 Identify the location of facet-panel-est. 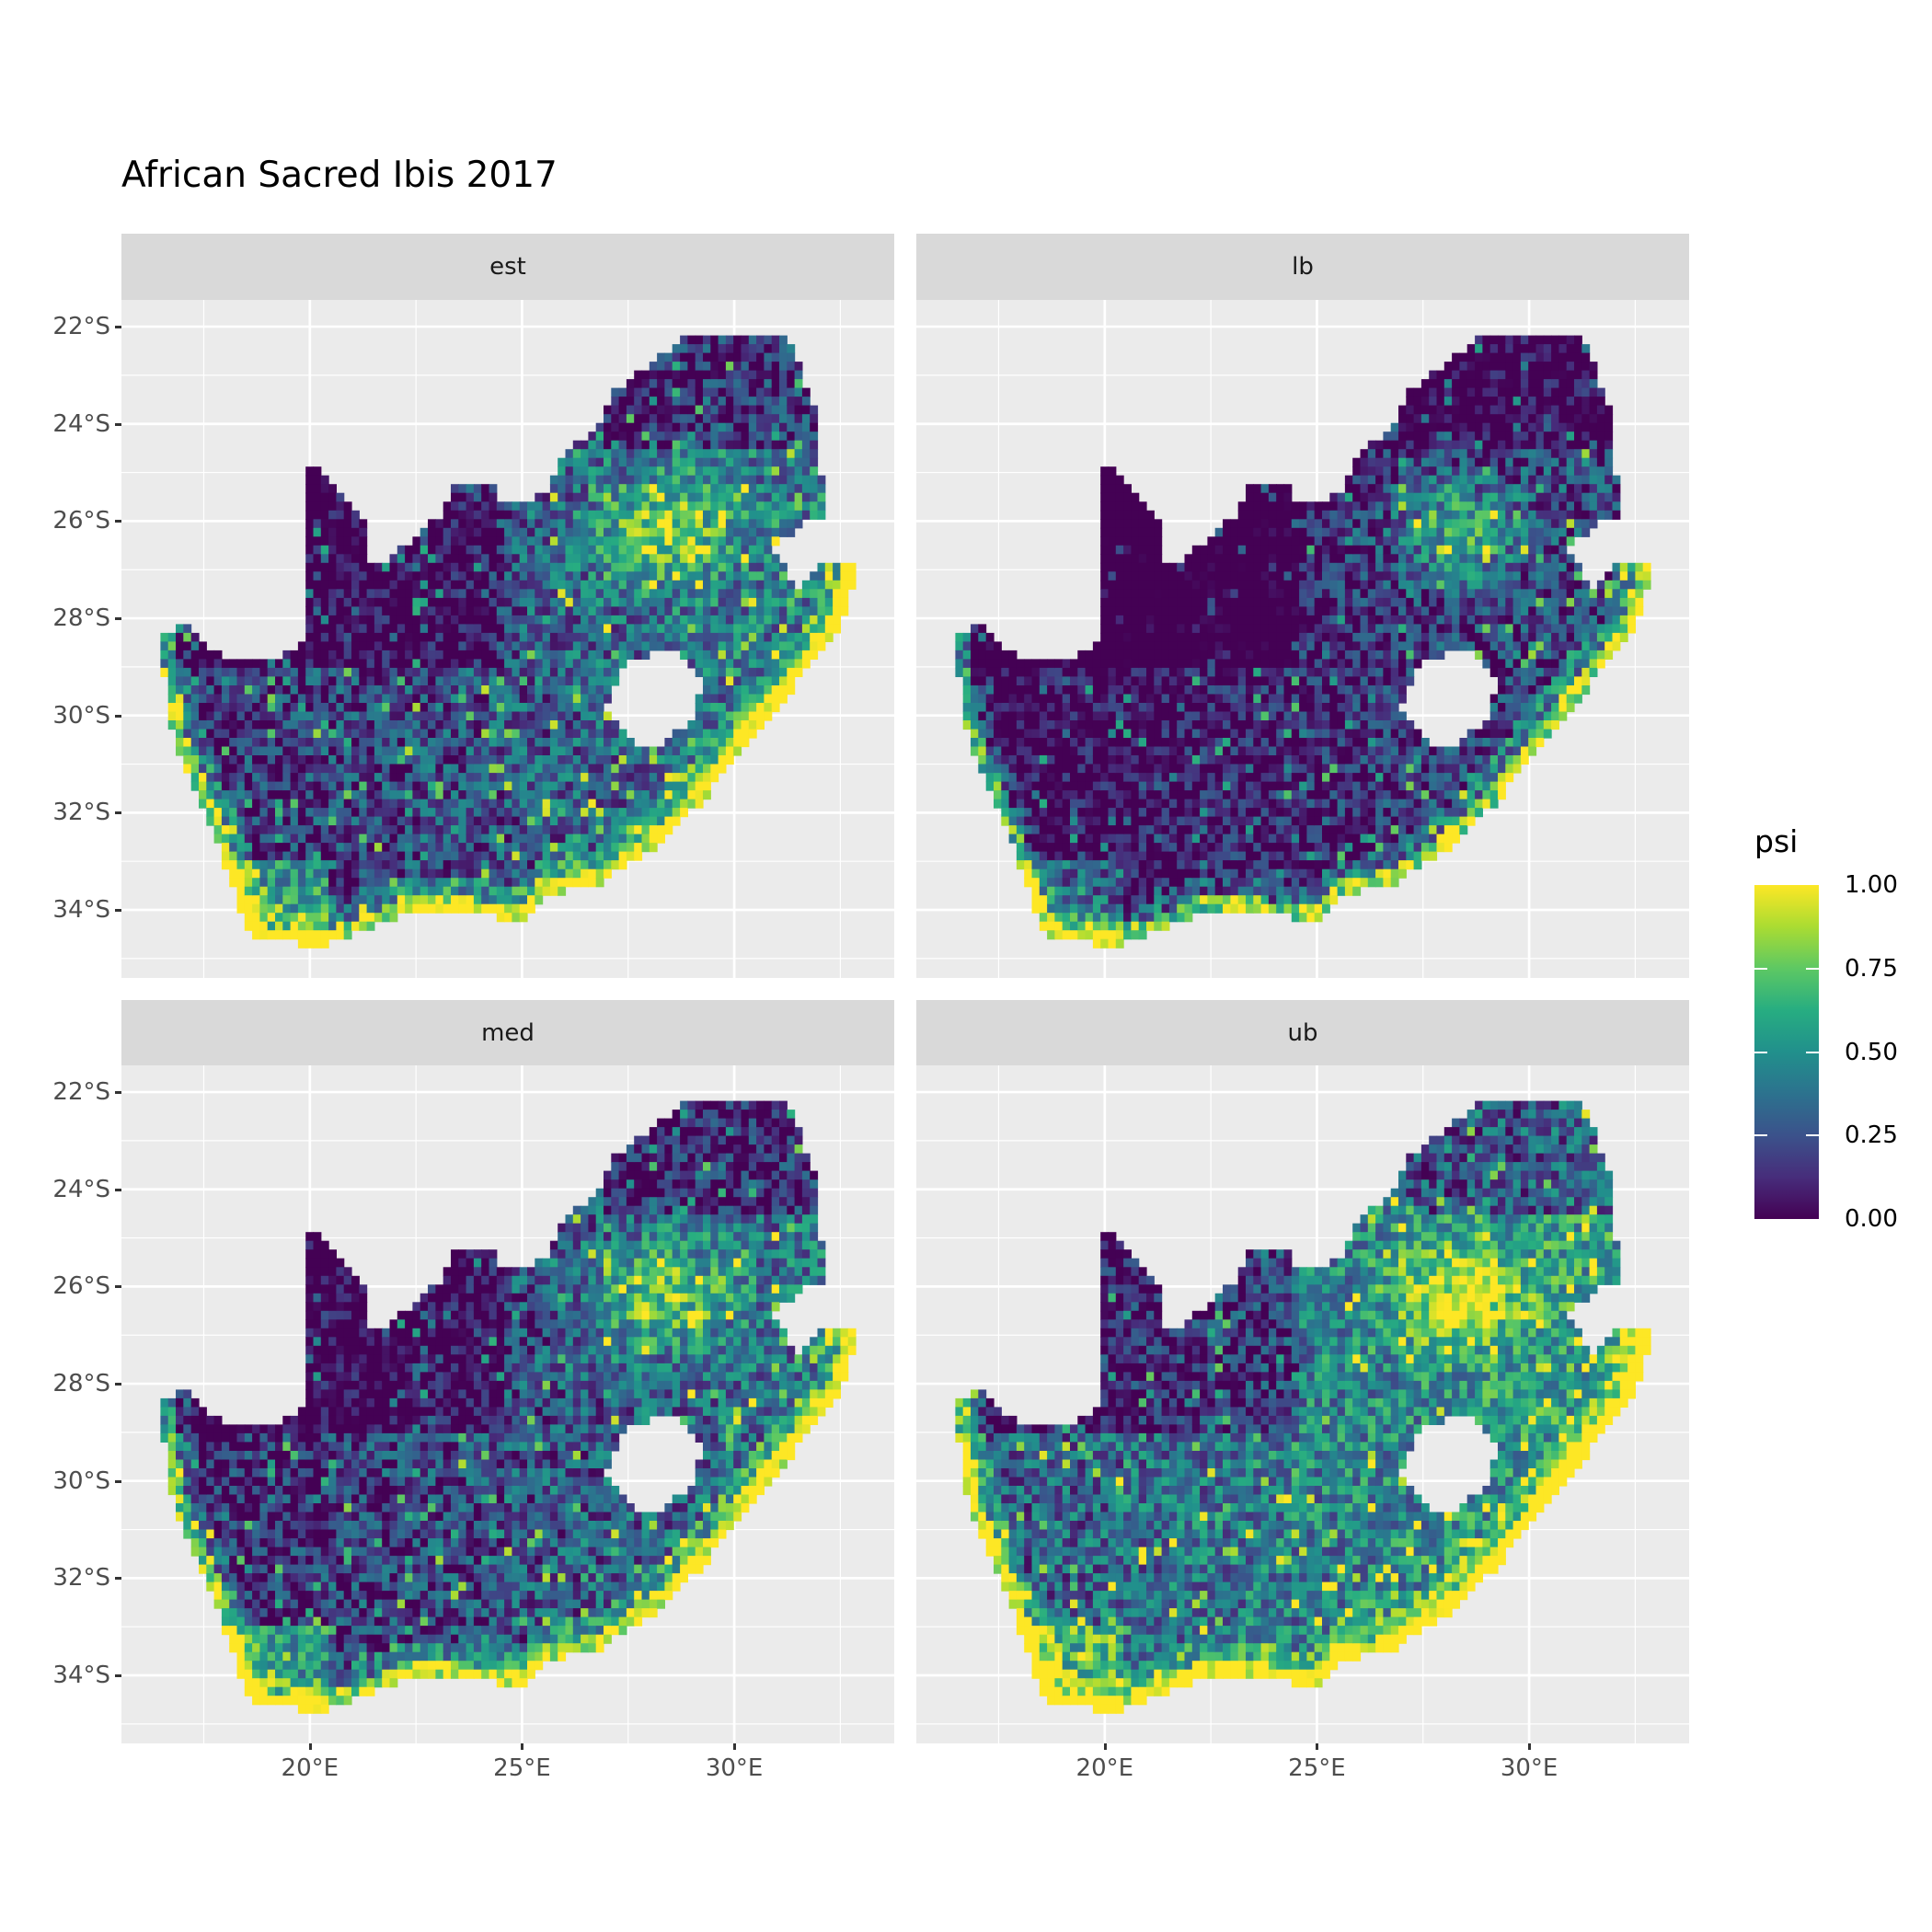
(507, 639).